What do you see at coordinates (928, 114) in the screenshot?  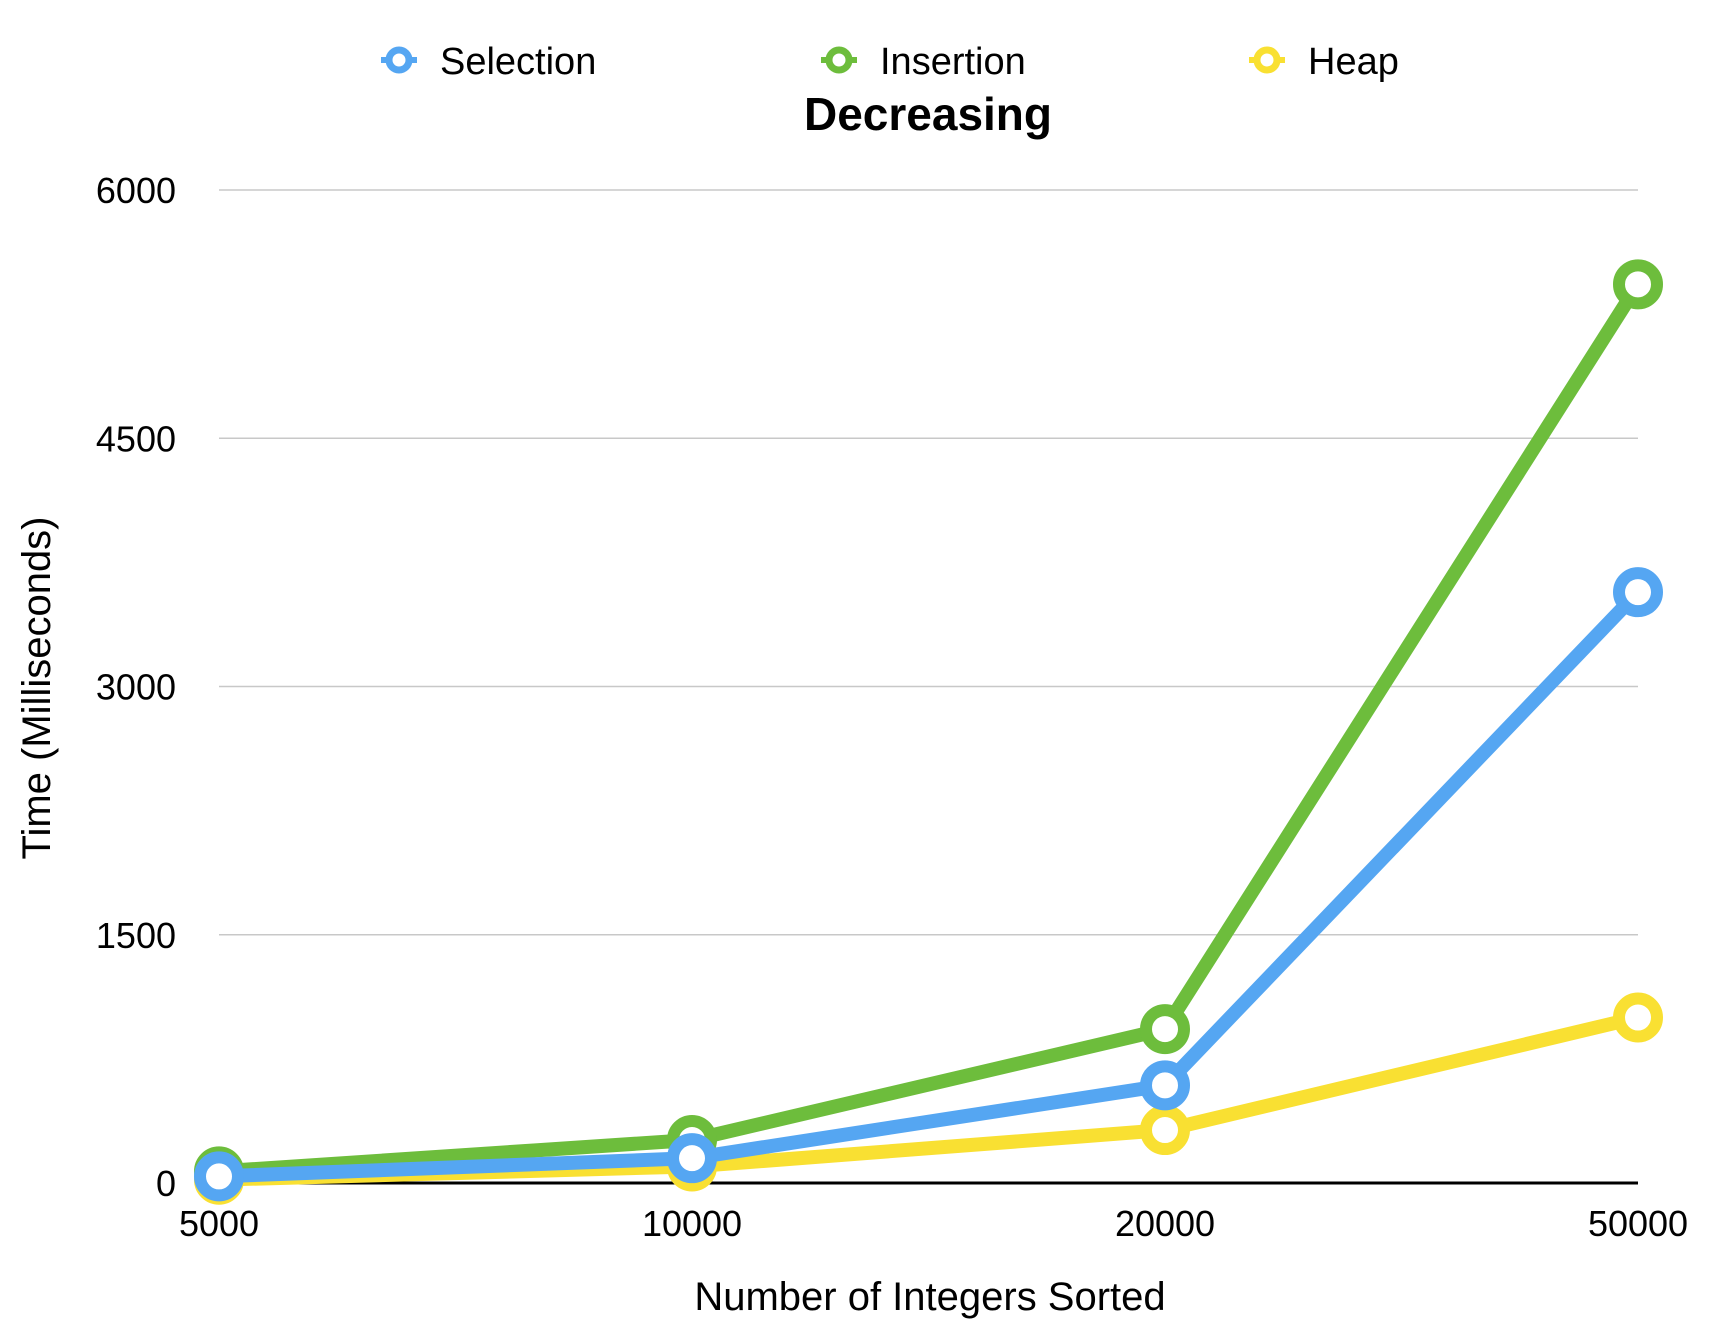 I see `chart-title: Decreasing` at bounding box center [928, 114].